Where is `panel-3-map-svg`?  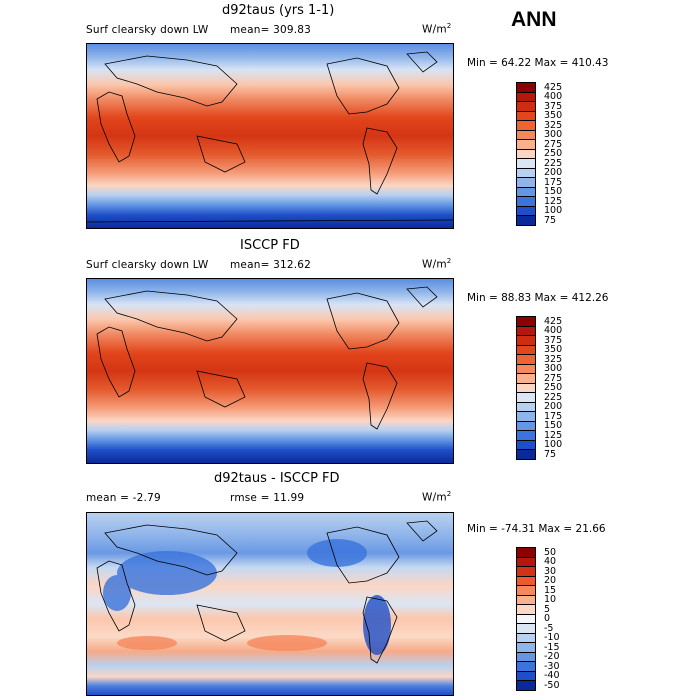
panel-3-map-svg is located at coordinates (270, 604).